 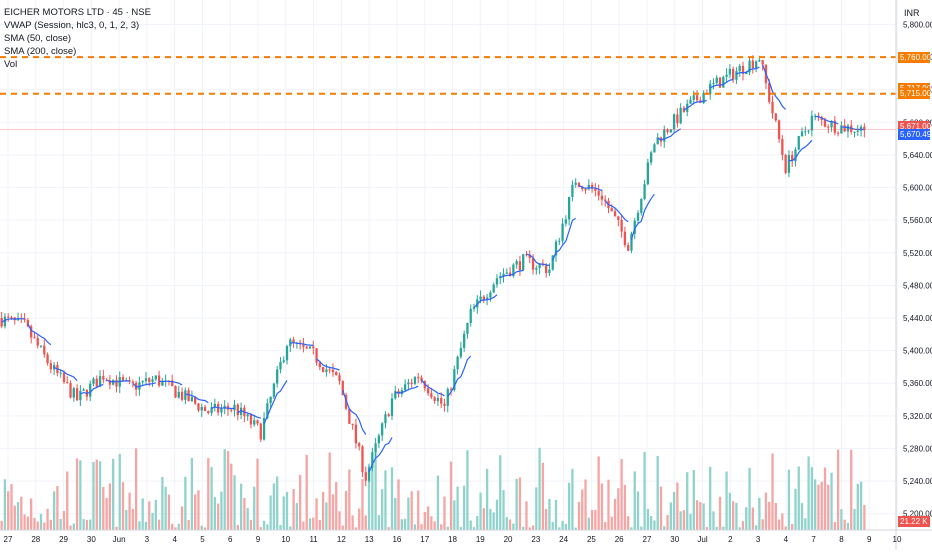 What do you see at coordinates (563, 539) in the screenshot?
I see `x-tick-label: 24` at bounding box center [563, 539].